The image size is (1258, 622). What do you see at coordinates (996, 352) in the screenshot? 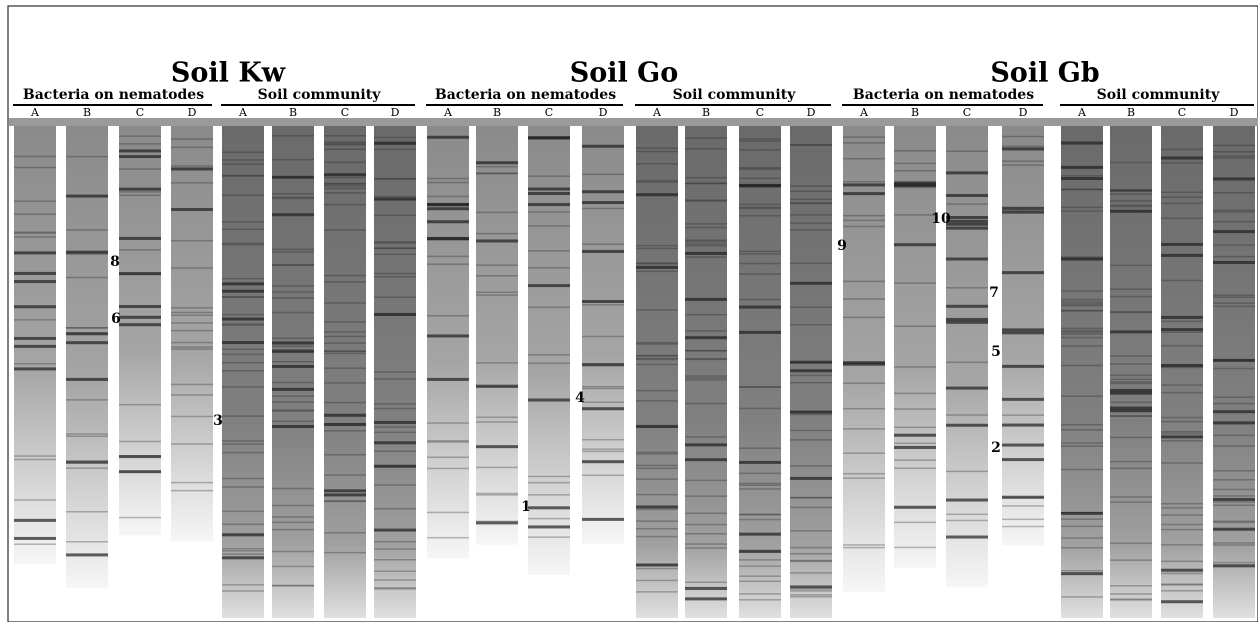
I see `band-label: 5` at bounding box center [996, 352].